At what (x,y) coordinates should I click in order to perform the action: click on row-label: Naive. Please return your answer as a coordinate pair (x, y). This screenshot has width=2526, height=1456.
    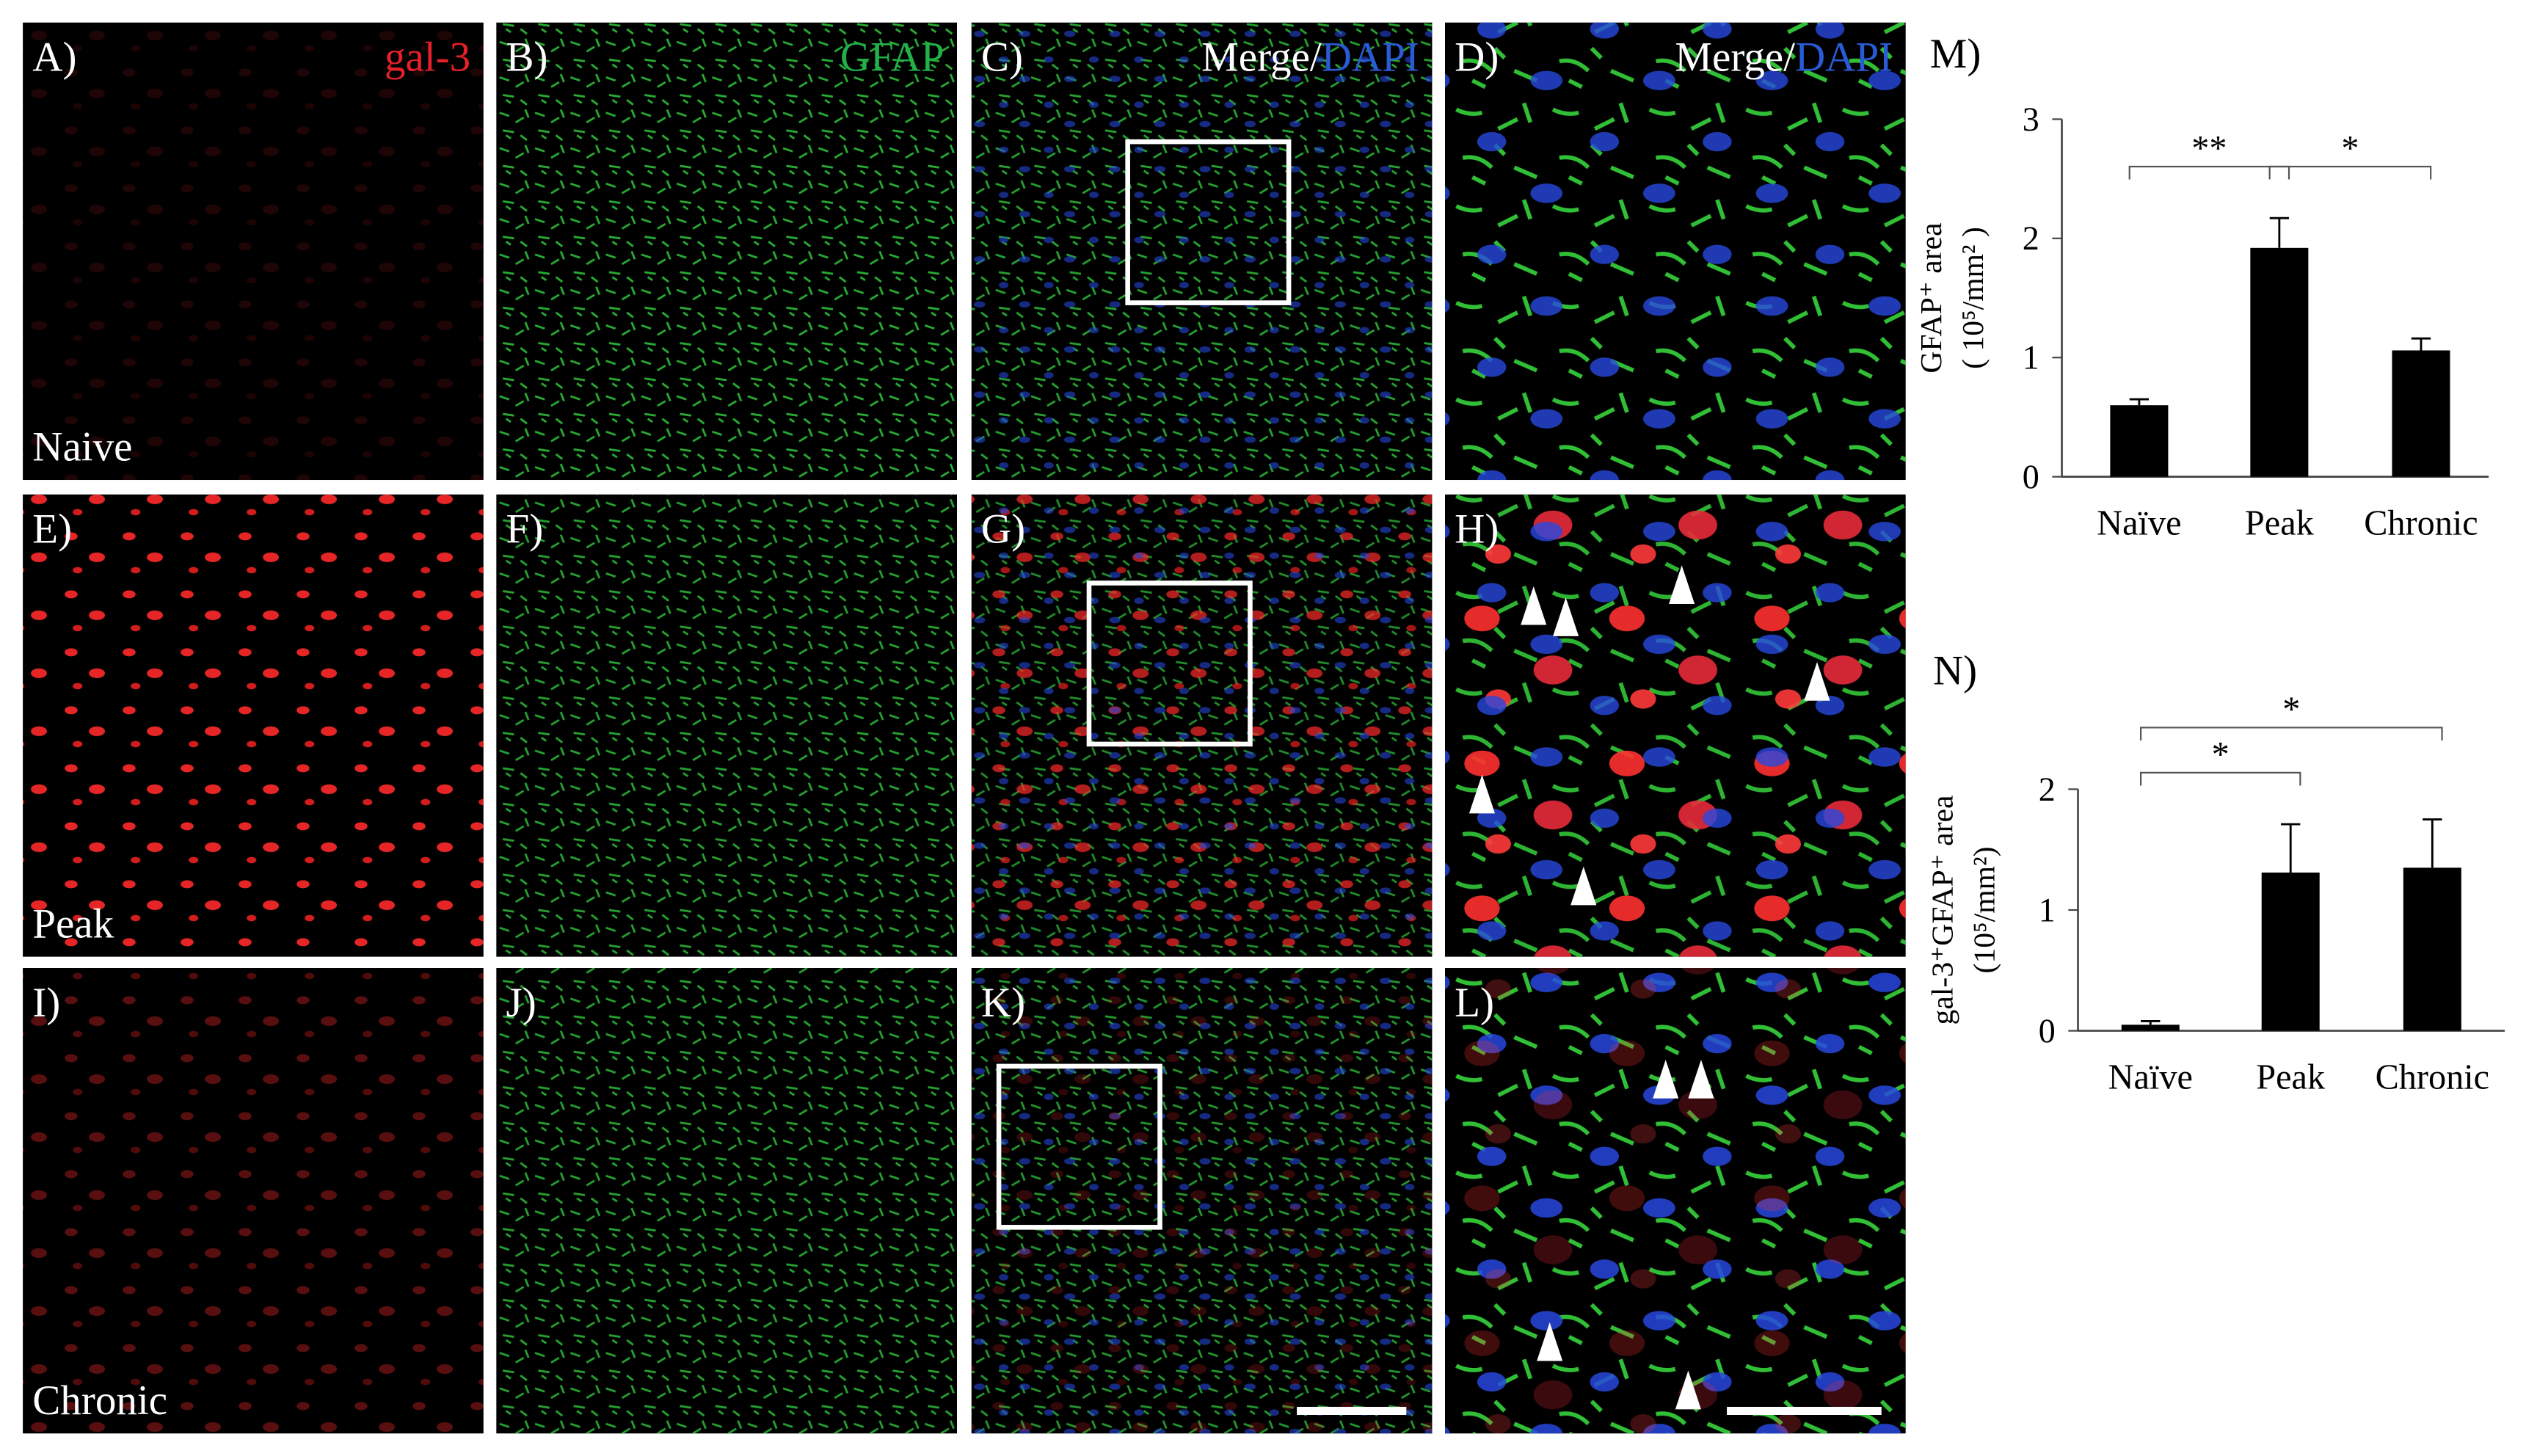
    Looking at the image, I should click on (82, 447).